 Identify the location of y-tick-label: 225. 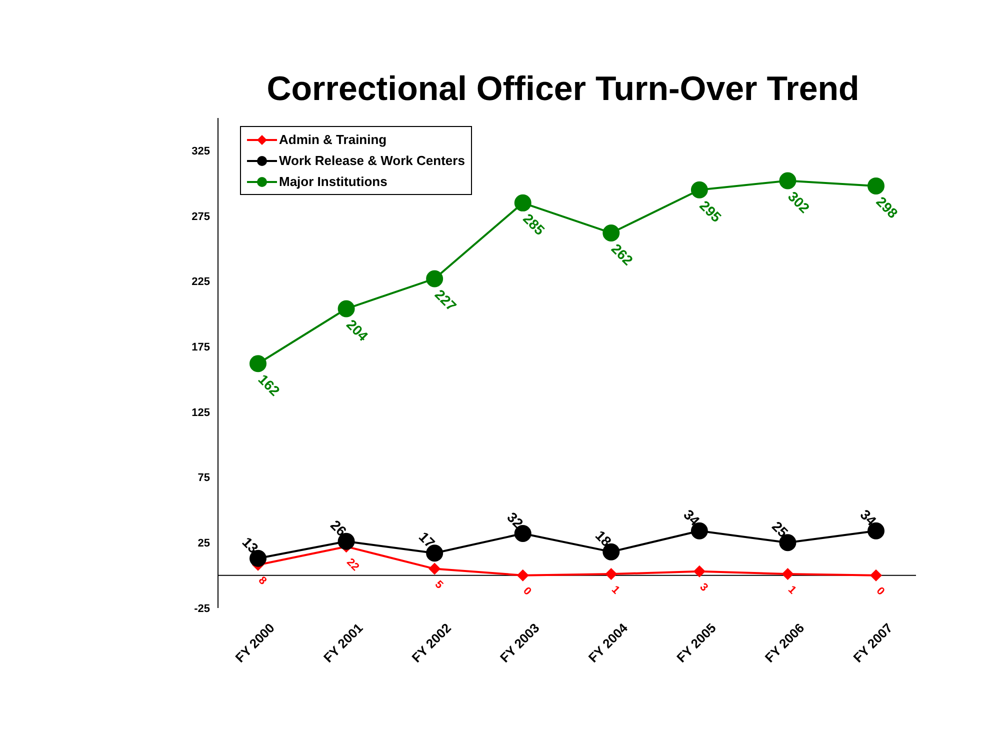
(201, 282).